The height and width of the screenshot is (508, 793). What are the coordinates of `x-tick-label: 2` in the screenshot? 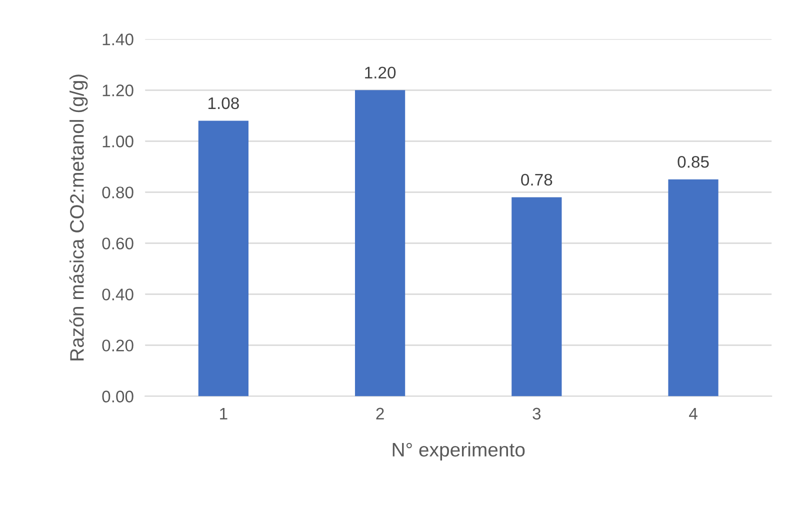 It's located at (380, 414).